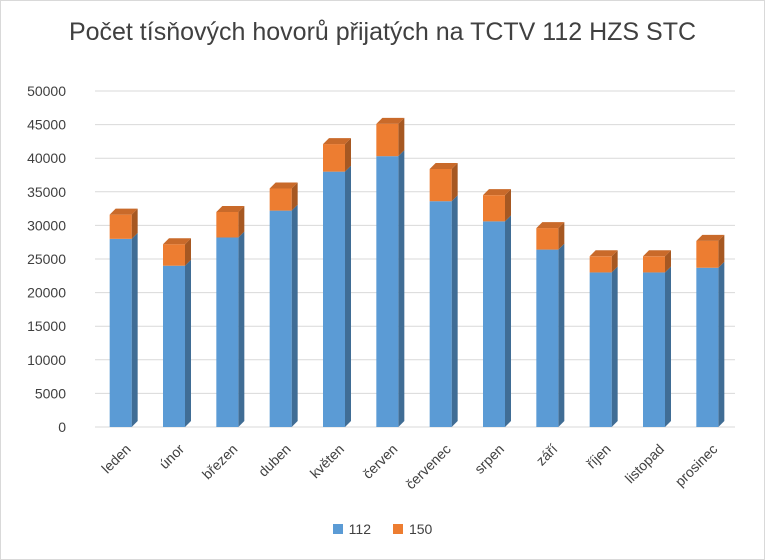 The width and height of the screenshot is (765, 560). What do you see at coordinates (427, 466) in the screenshot?
I see `x-tick-label: červenec` at bounding box center [427, 466].